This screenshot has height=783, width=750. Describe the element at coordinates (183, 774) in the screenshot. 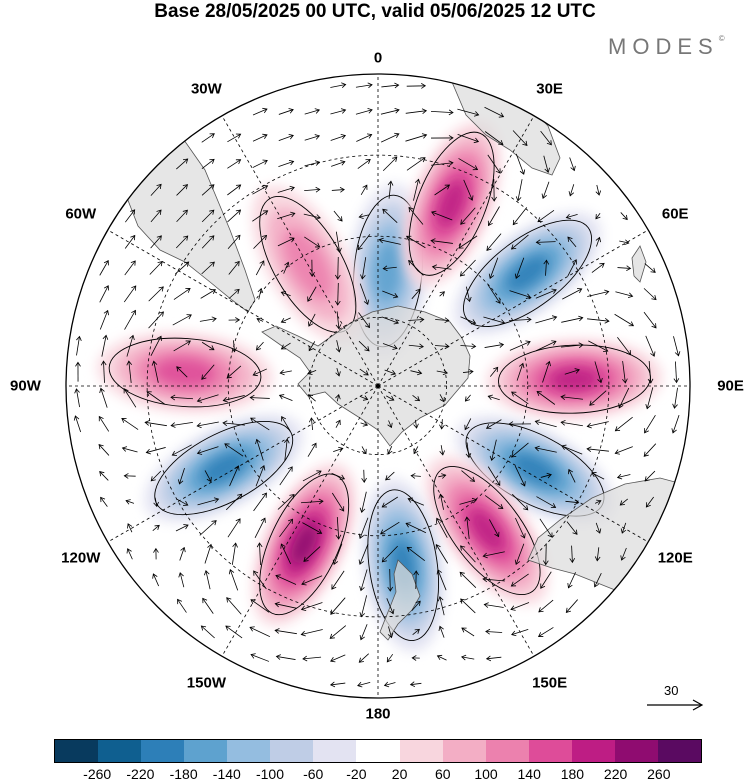

I see `colorbar-tick-label: -180` at that location.